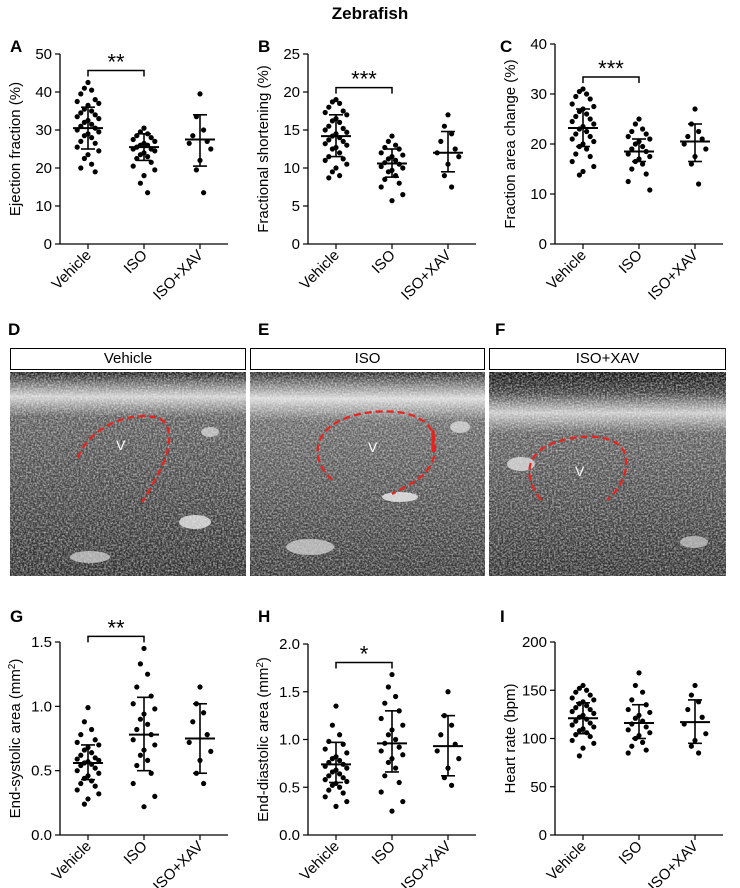 This screenshot has height=888, width=740. Describe the element at coordinates (260, 665) in the screenshot. I see `y-axis-label-sup: 2` at that location.